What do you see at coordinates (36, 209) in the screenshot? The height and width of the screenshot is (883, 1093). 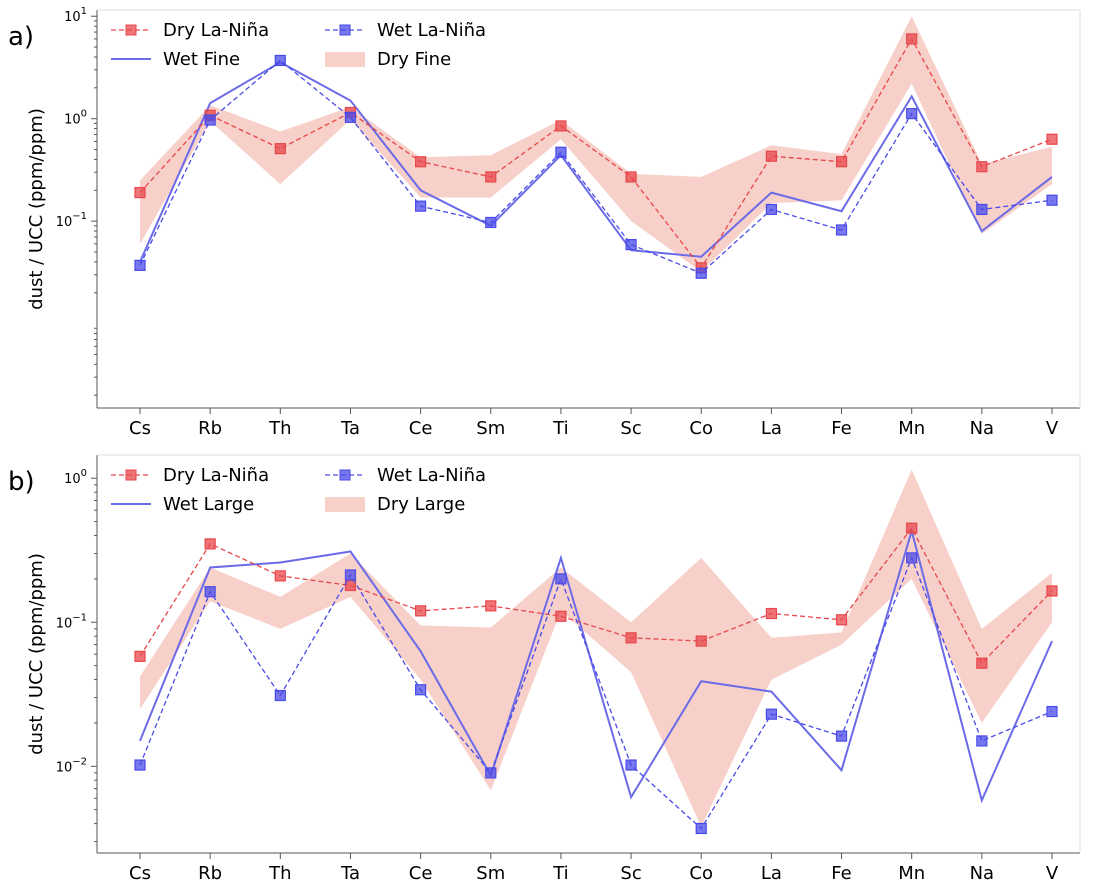 I see `y-axis-label: dust / UCC (ppm/ppm)` at bounding box center [36, 209].